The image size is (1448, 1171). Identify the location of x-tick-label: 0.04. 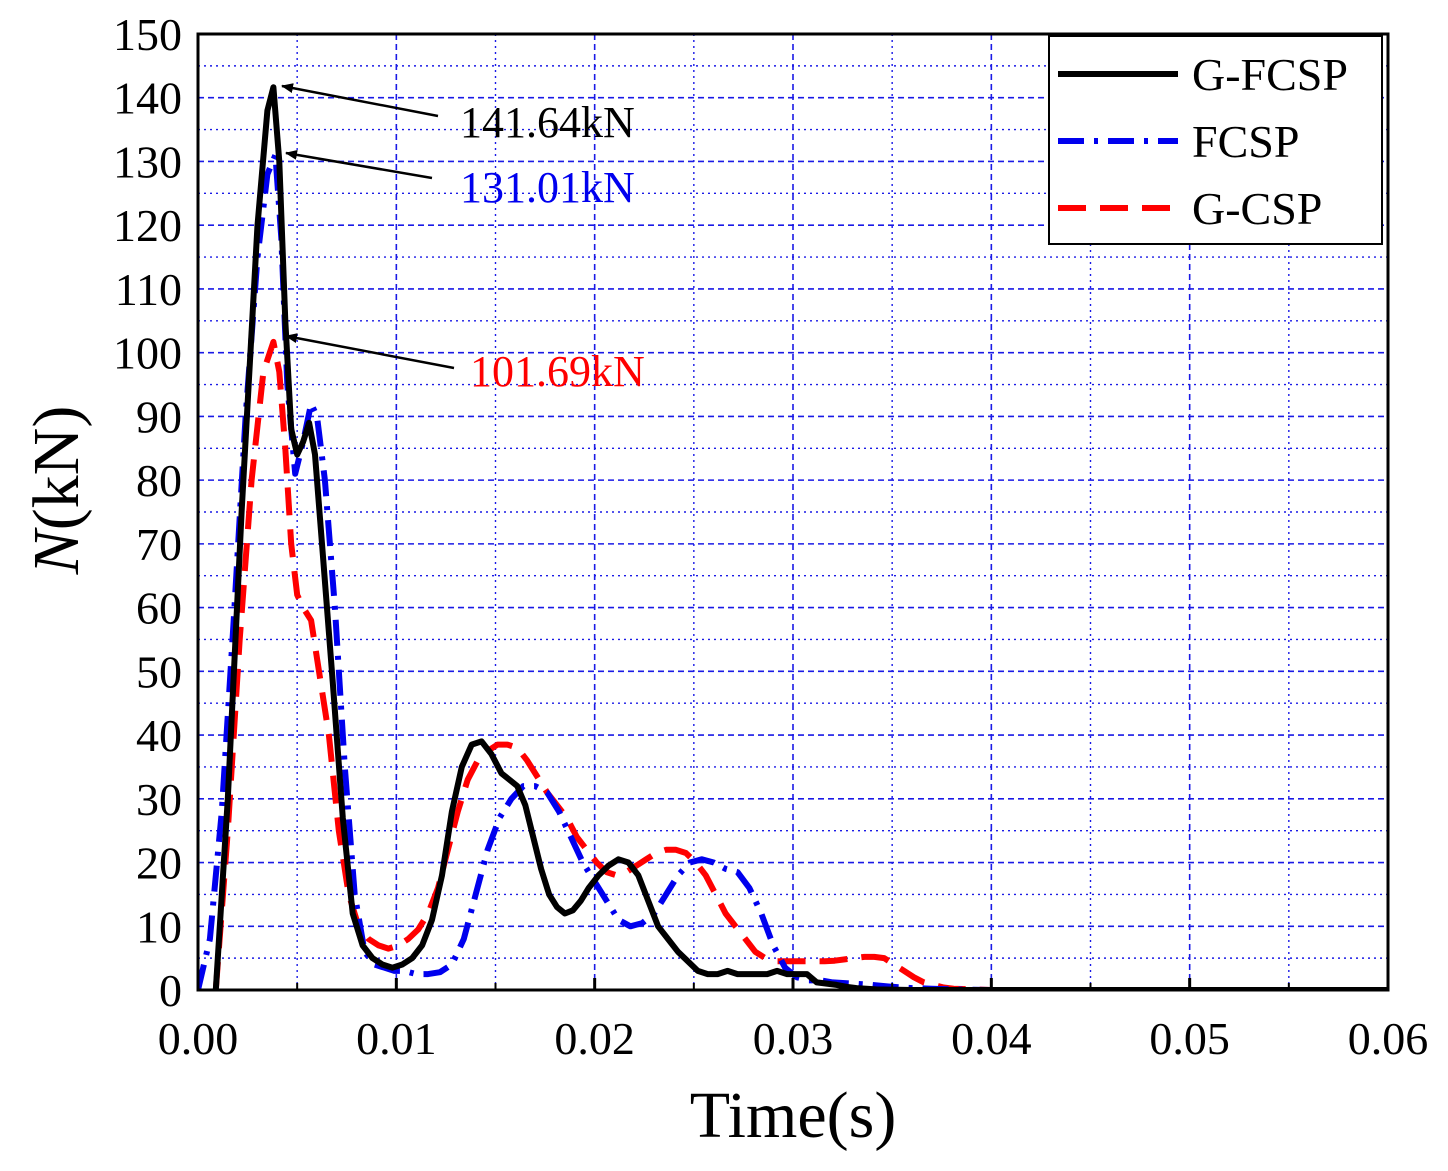
(991, 1038).